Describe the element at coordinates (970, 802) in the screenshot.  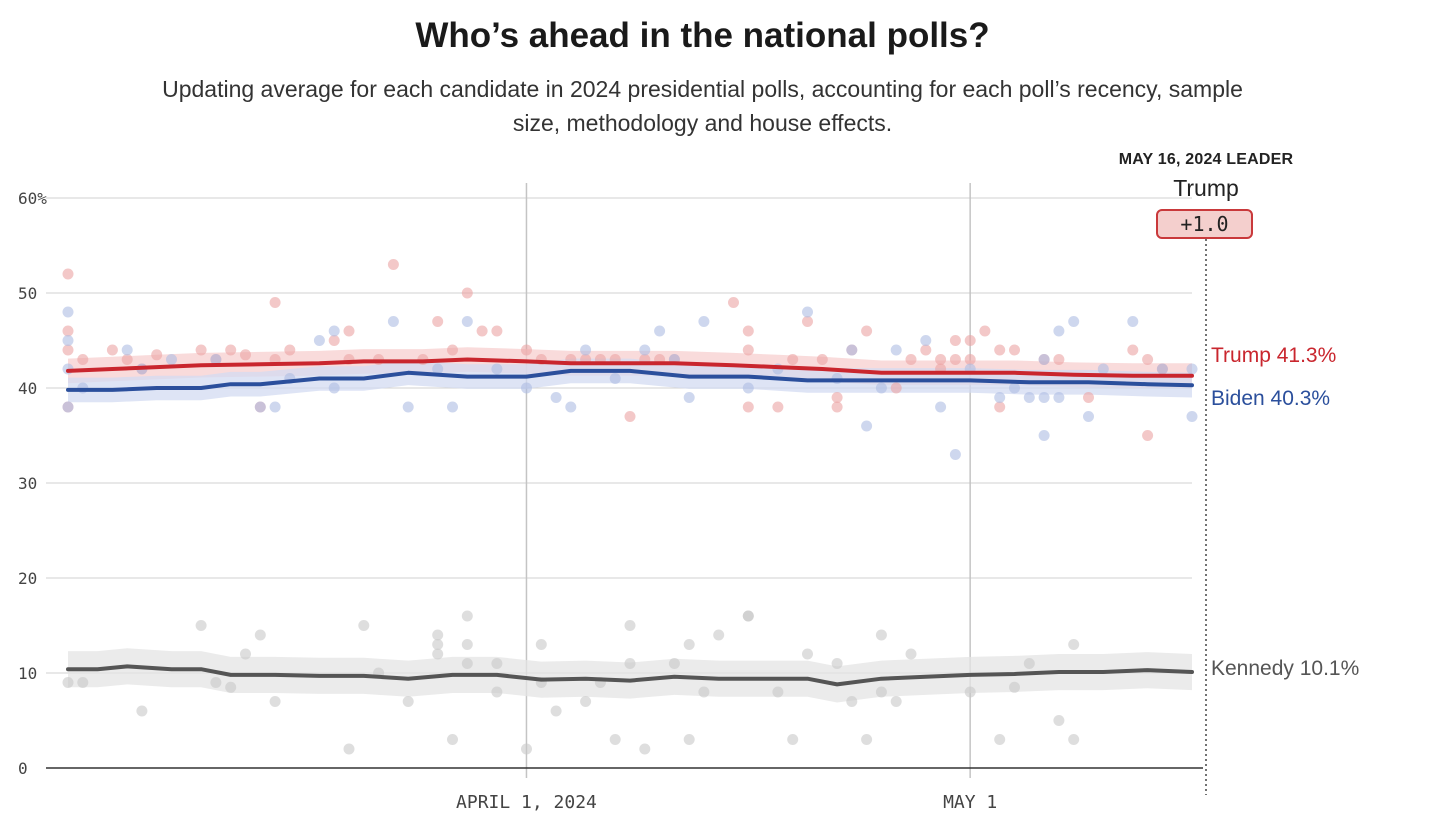
I see `x-tick-label: MAY 1` at that location.